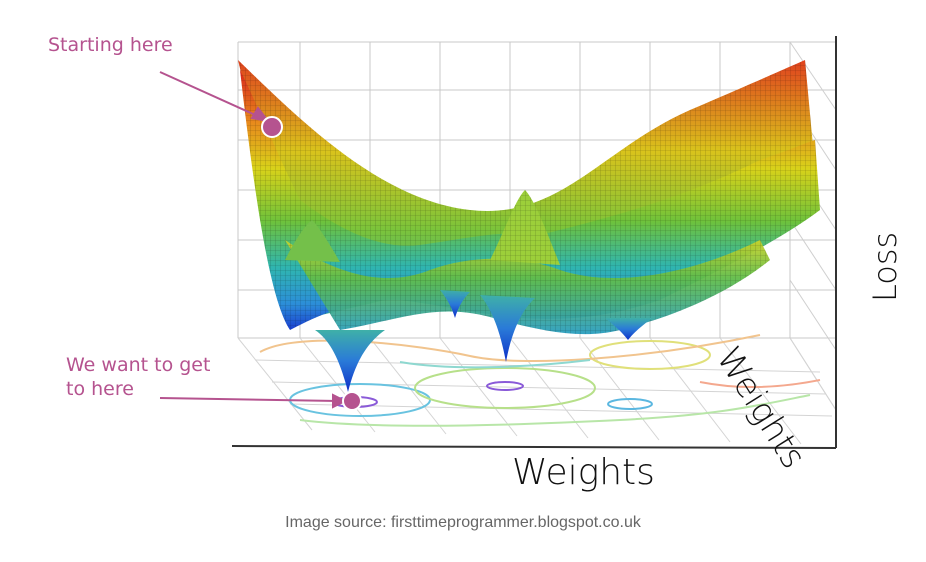  What do you see at coordinates (100, 389) in the screenshot?
I see `annotation-goal-line2: to here` at bounding box center [100, 389].